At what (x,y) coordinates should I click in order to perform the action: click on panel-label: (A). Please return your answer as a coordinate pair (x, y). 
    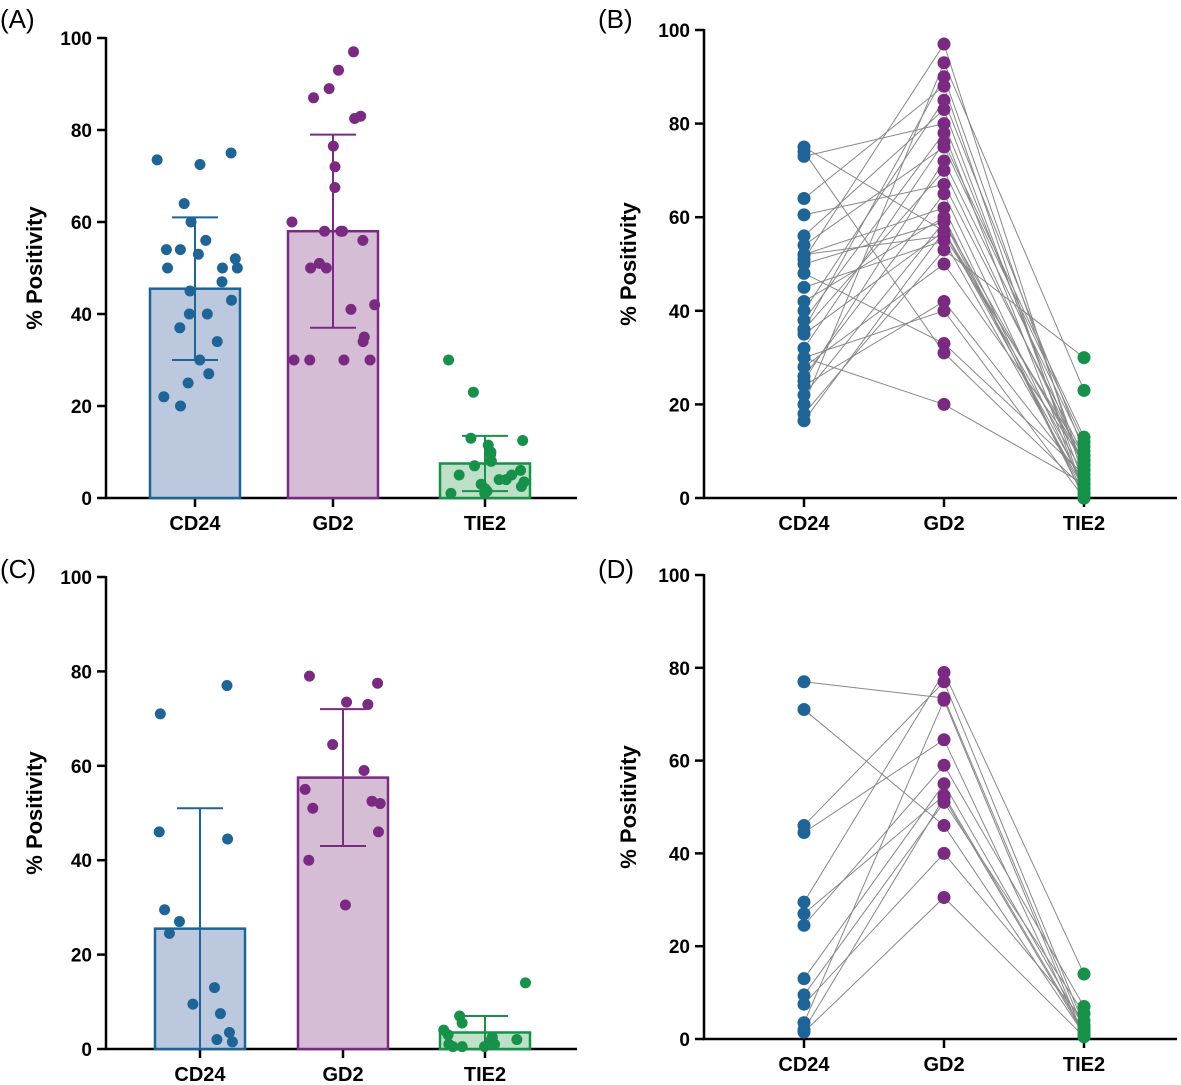
    Looking at the image, I should click on (17, 19).